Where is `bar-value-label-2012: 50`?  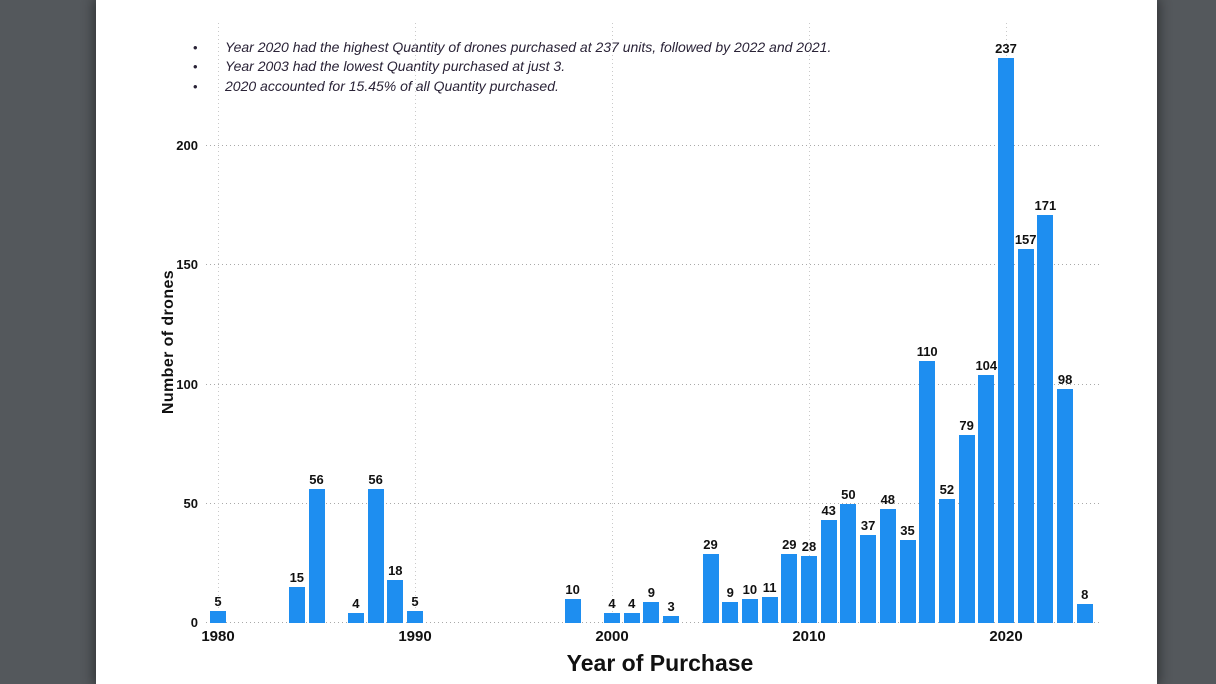 bar-value-label-2012: 50 is located at coordinates (848, 494).